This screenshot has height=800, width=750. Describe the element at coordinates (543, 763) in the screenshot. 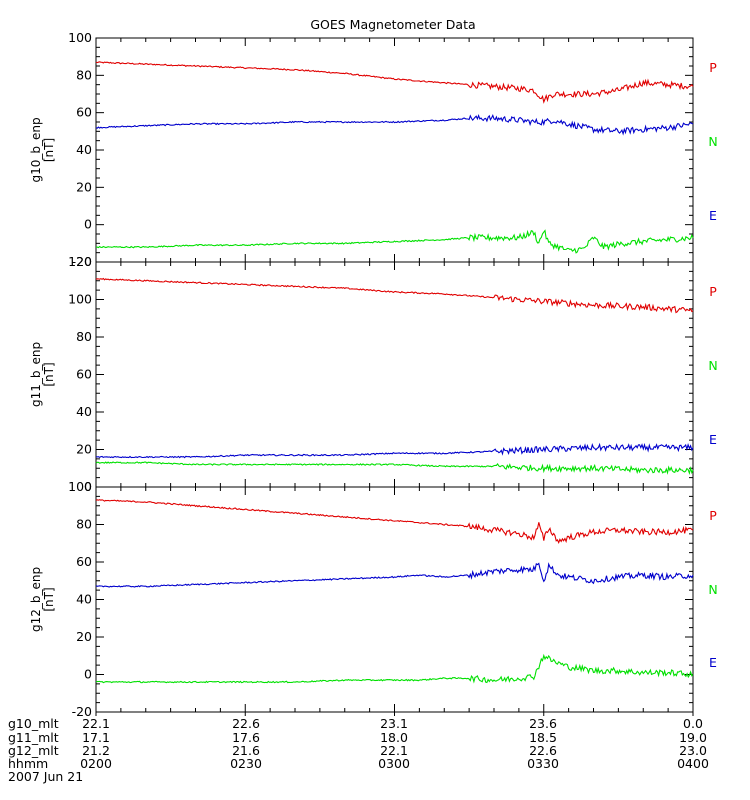

I see `hhmm-3: 0330` at that location.